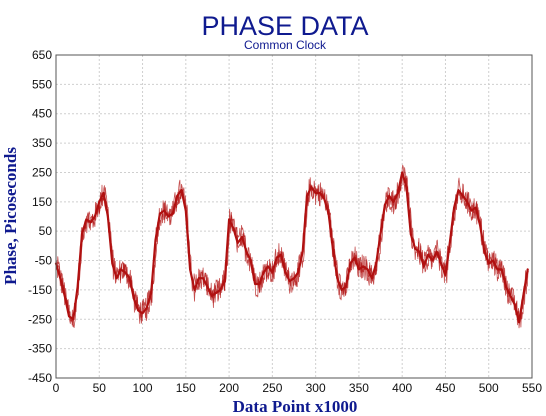  What do you see at coordinates (42, 55) in the screenshot?
I see `y-tick-label: 650` at bounding box center [42, 55].